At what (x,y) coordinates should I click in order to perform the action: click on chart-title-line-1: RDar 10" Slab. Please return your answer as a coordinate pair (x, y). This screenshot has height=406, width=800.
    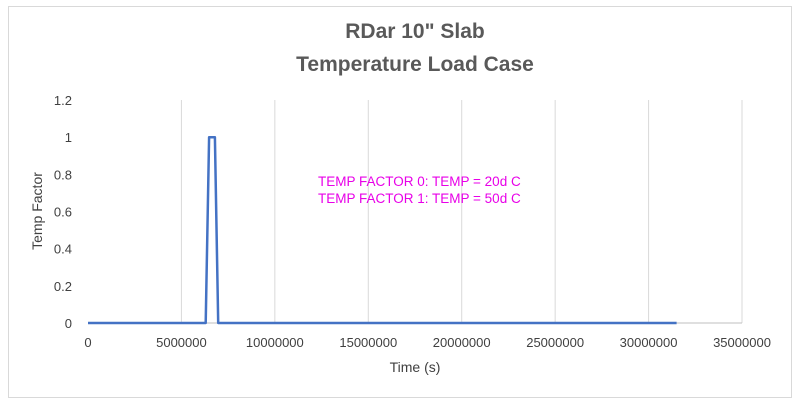
    Looking at the image, I should click on (415, 31).